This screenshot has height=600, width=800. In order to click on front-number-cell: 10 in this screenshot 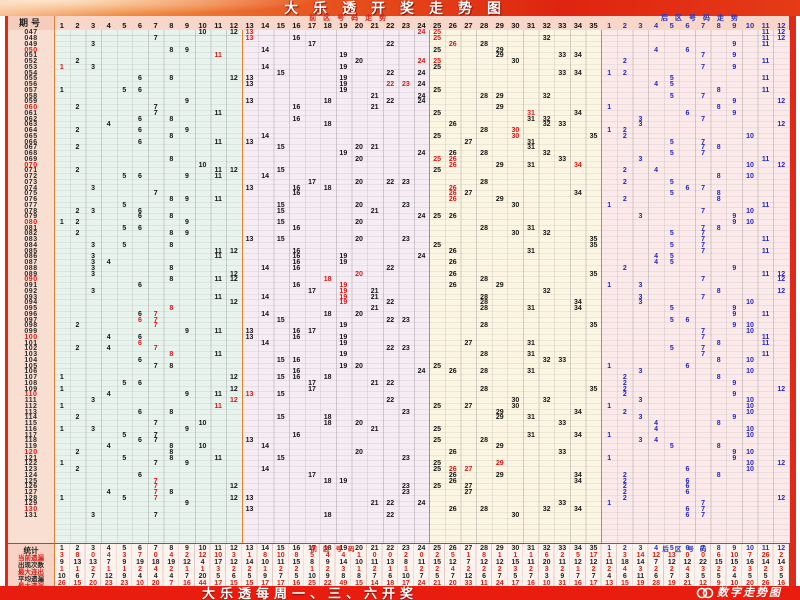, I will do `click(202, 447)`.